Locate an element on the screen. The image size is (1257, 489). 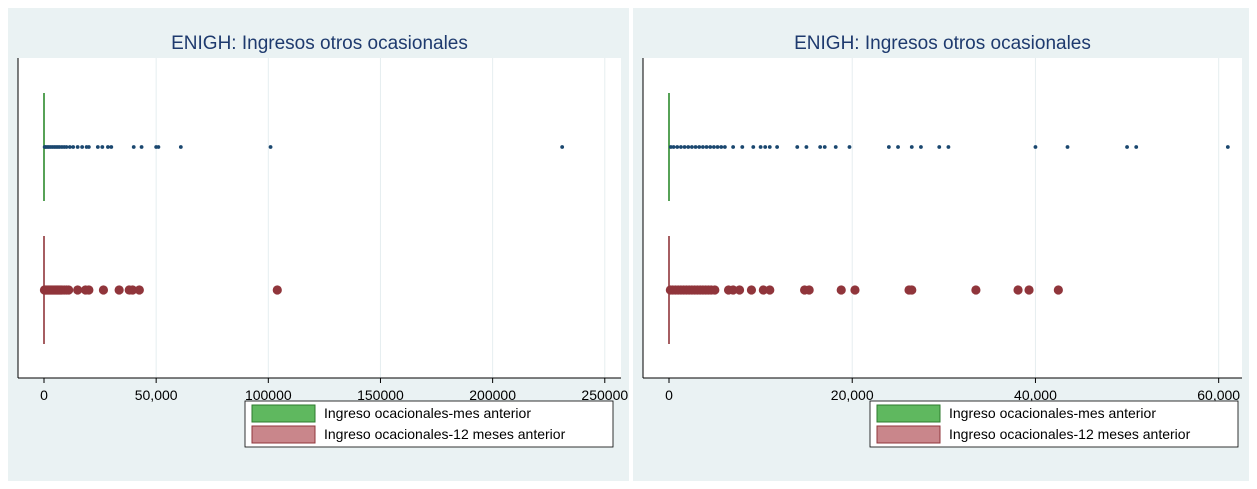
x-tick-label: 100000 is located at coordinates (268, 395).